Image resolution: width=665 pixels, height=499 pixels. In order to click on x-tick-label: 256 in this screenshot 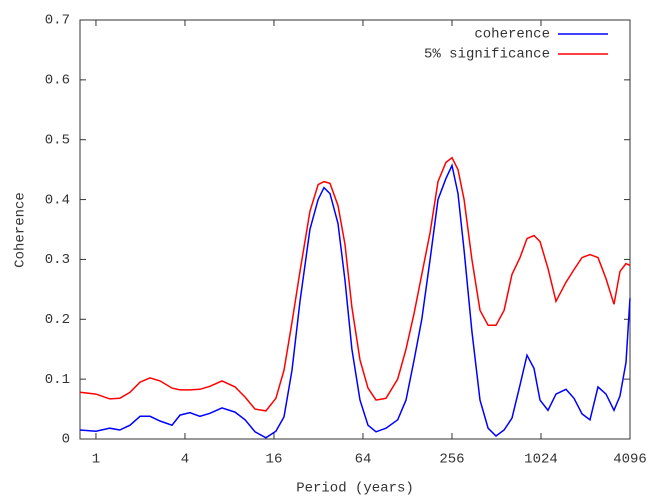, I will do `click(451, 460)`.